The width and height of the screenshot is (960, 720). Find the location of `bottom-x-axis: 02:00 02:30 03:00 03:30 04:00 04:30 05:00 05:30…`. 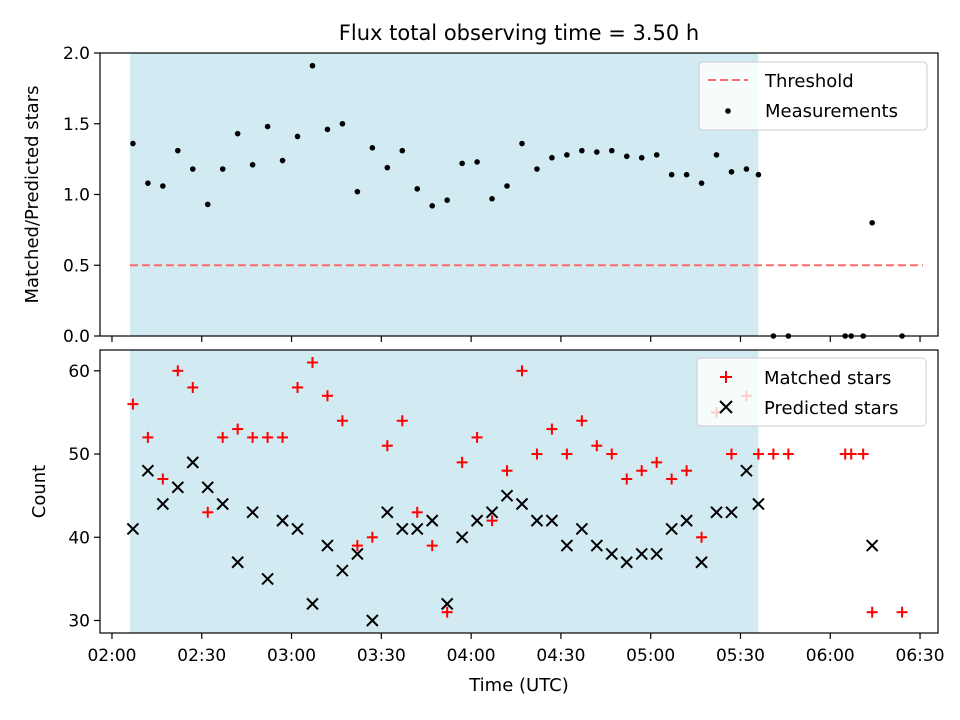

bottom-x-axis: 02:00 02:30 03:00 03:30 04:00 04:30 05:00 05:30… is located at coordinates (516, 649).